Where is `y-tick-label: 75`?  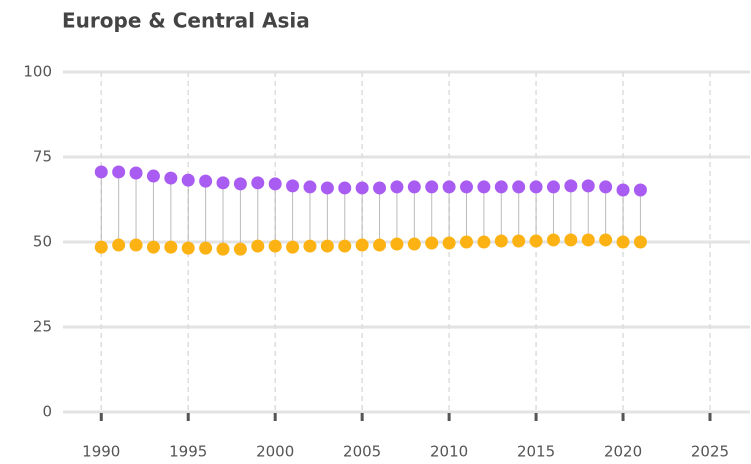 y-tick-label: 75 is located at coordinates (42, 157).